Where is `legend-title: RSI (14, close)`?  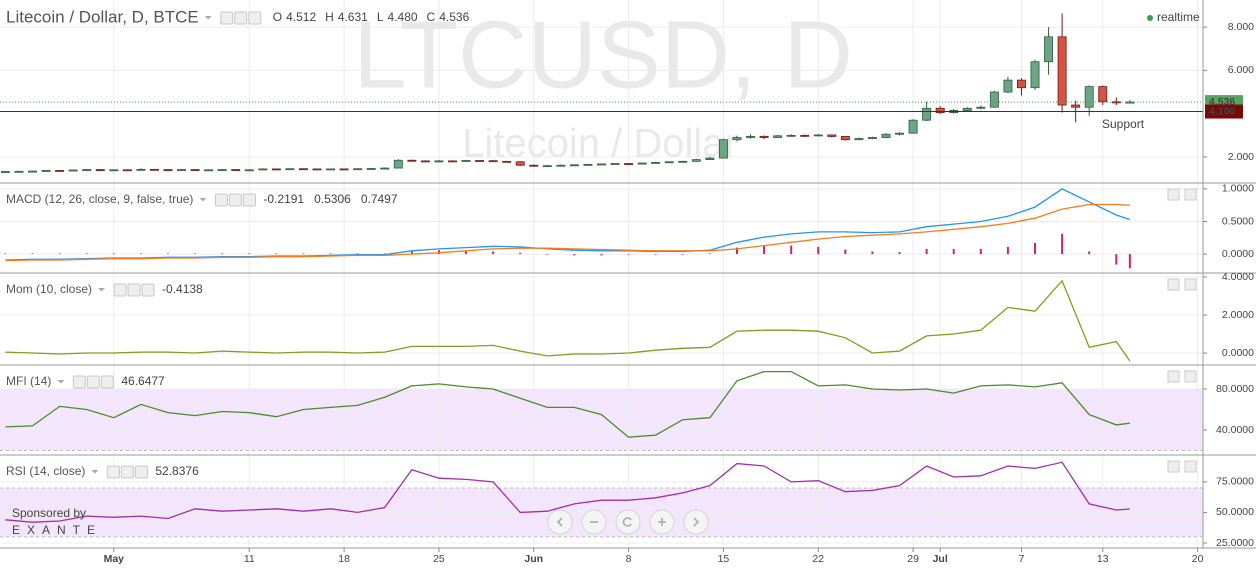 legend-title: RSI (14, close) is located at coordinates (45, 471).